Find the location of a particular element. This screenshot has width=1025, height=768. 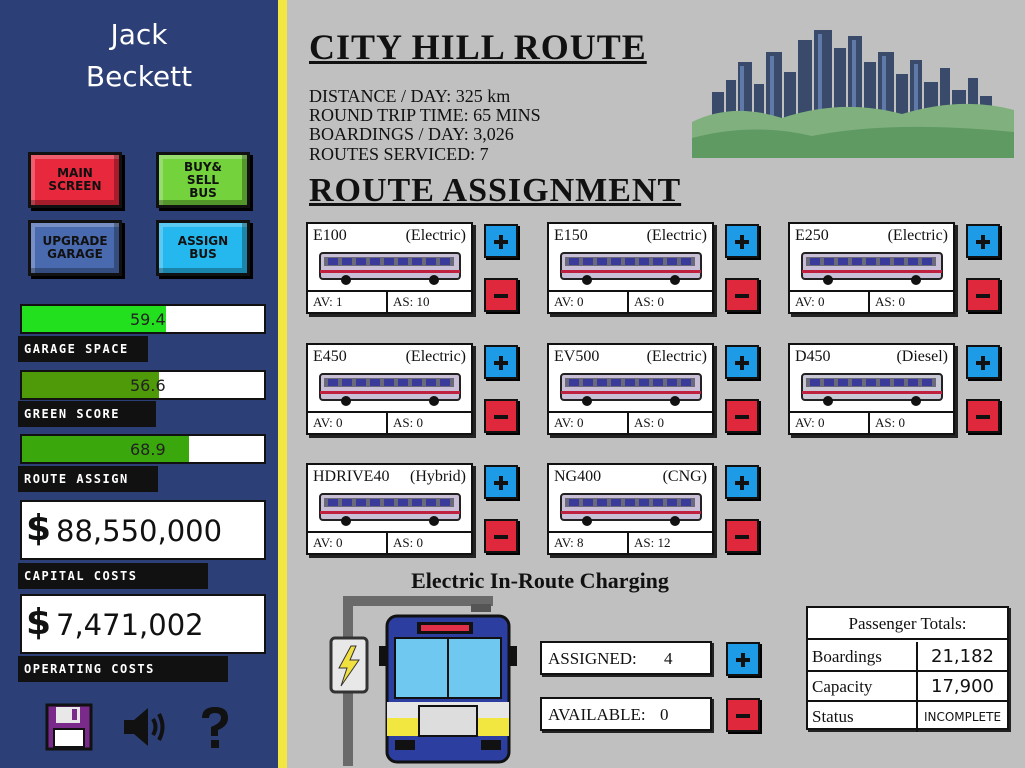

garage-space-label: GARAGE SPACE is located at coordinates (83, 349).